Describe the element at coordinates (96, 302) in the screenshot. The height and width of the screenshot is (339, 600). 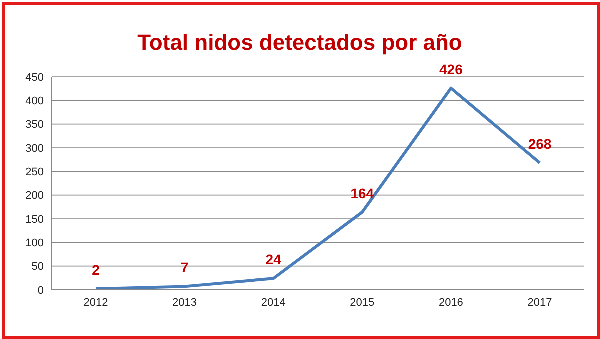
I see `x-tick-label: 2012` at that location.